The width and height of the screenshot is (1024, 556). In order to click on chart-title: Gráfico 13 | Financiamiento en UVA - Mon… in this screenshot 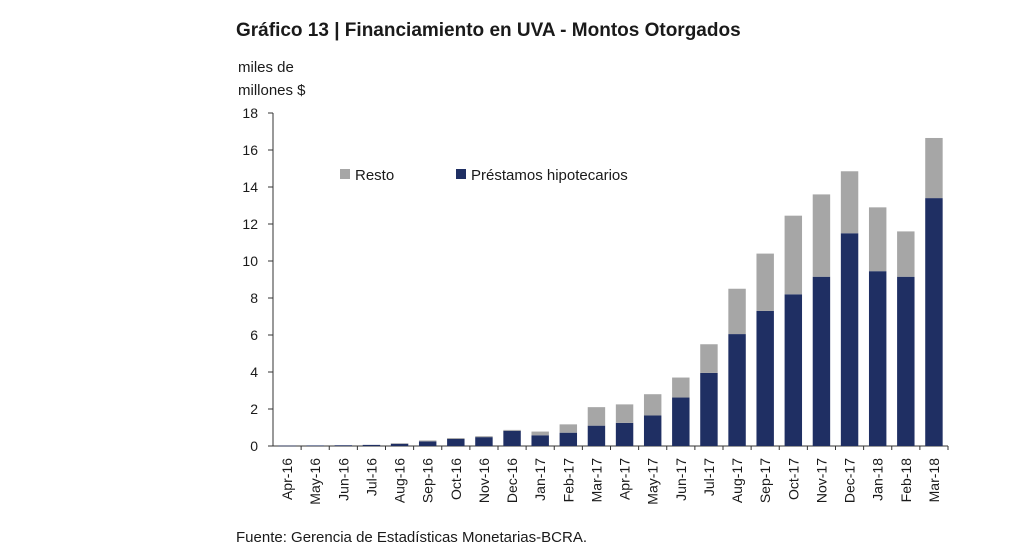, I will do `click(488, 30)`.